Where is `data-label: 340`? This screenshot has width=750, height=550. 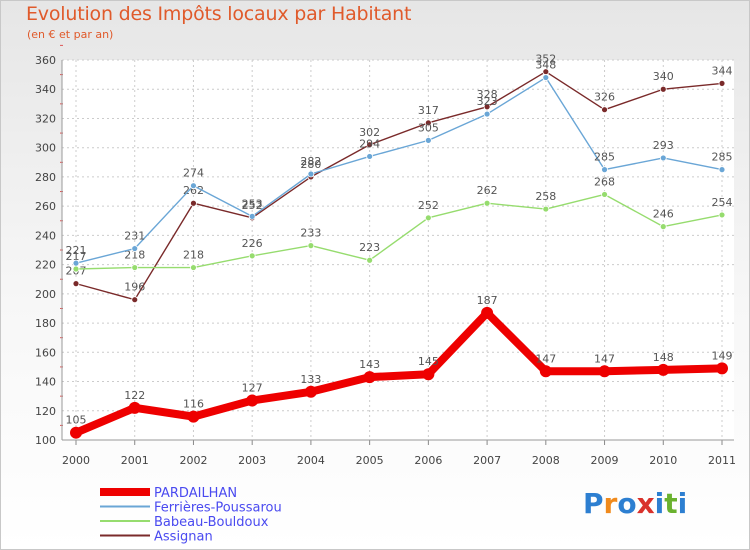
data-label: 340 is located at coordinates (663, 76).